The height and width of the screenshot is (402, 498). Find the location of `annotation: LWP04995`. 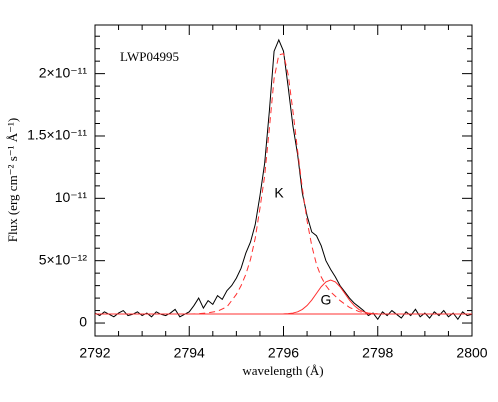

annotation: LWP04995 is located at coordinates (149, 56).